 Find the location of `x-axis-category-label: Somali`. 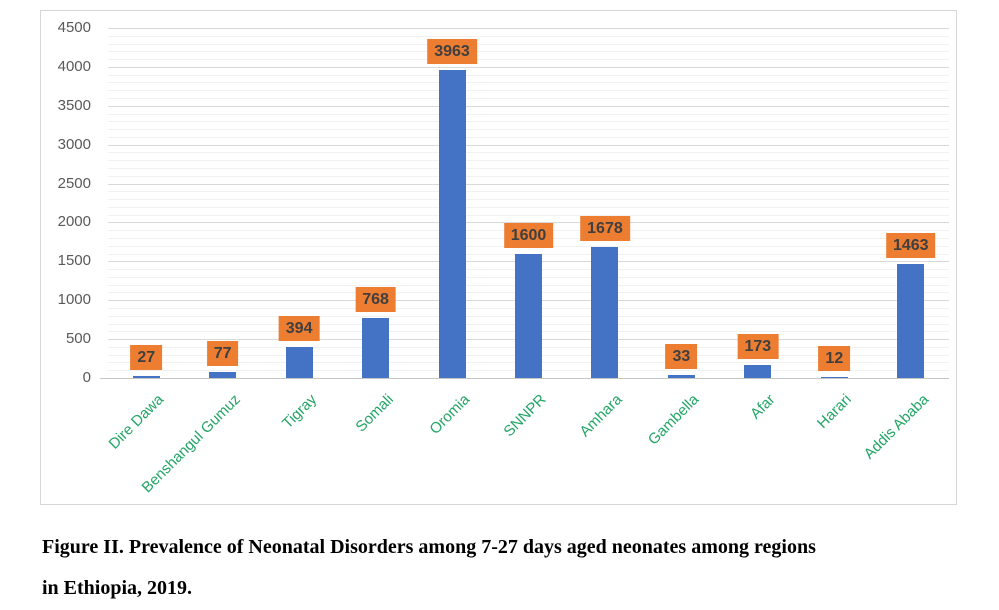

x-axis-category-label: Somali is located at coordinates (374, 413).